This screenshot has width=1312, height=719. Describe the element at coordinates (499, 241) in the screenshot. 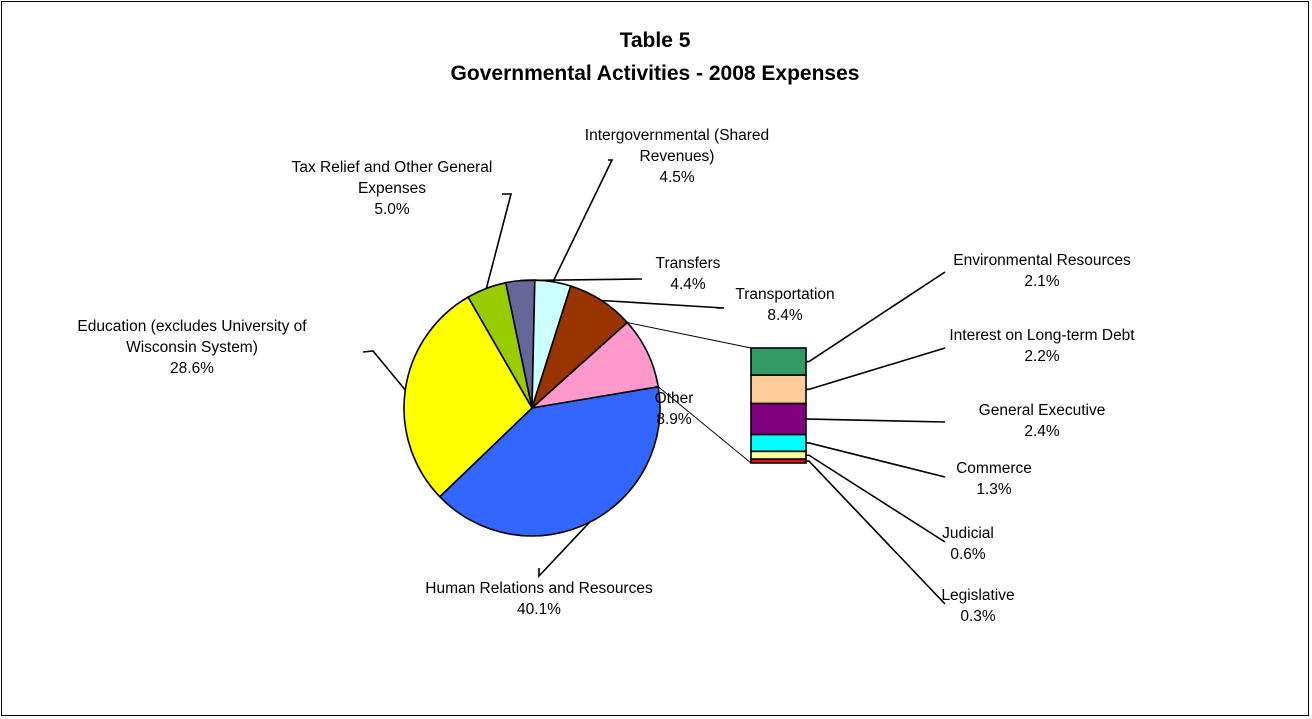

I see `leader-line-tax-relief-and-other-general-expenses` at that location.